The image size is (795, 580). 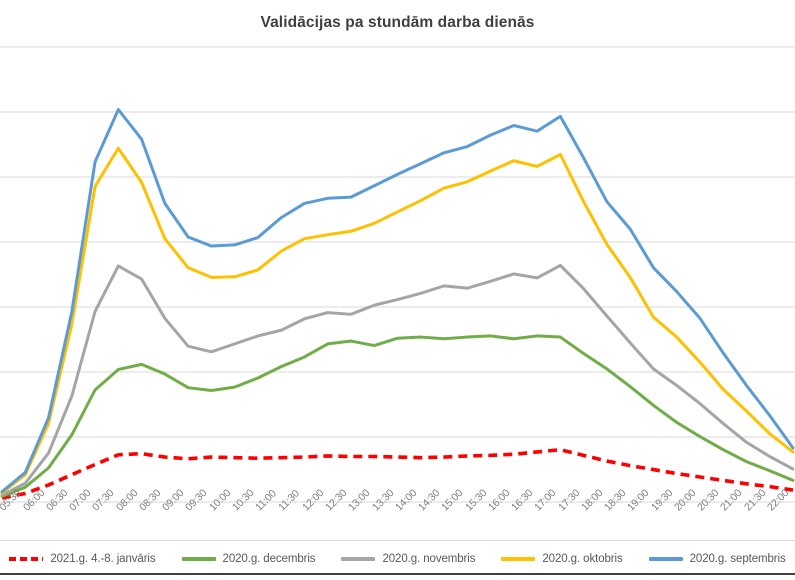 I want to click on legend-item: 2020.g. decembris, so click(x=248, y=559).